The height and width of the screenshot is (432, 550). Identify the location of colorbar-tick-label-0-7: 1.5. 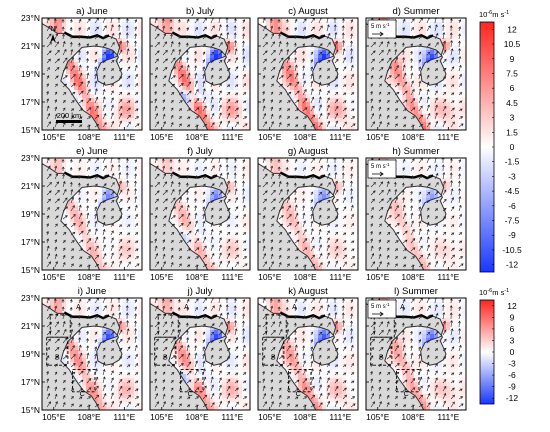
(512, 132).